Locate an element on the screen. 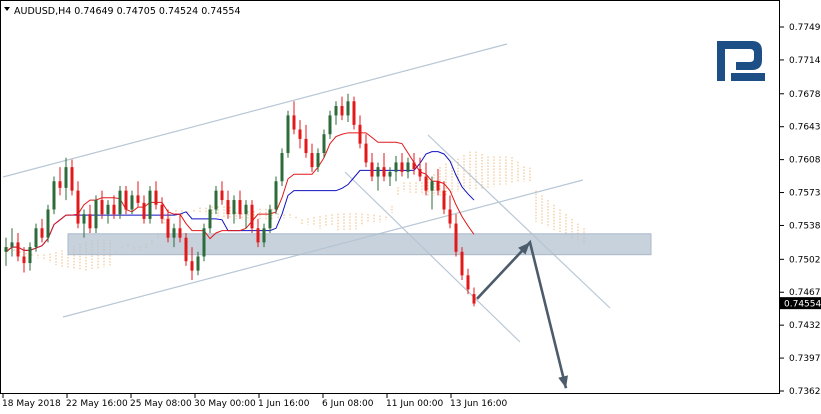 Image resolution: width=821 pixels, height=414 pixels. key-level-zone is located at coordinates (359, 244).